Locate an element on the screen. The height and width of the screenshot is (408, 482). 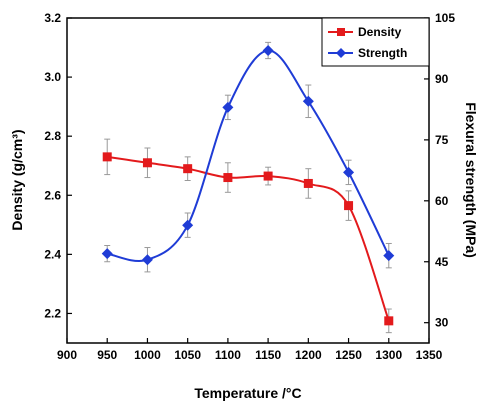
legend-density-label: Density is located at coordinates (380, 32).